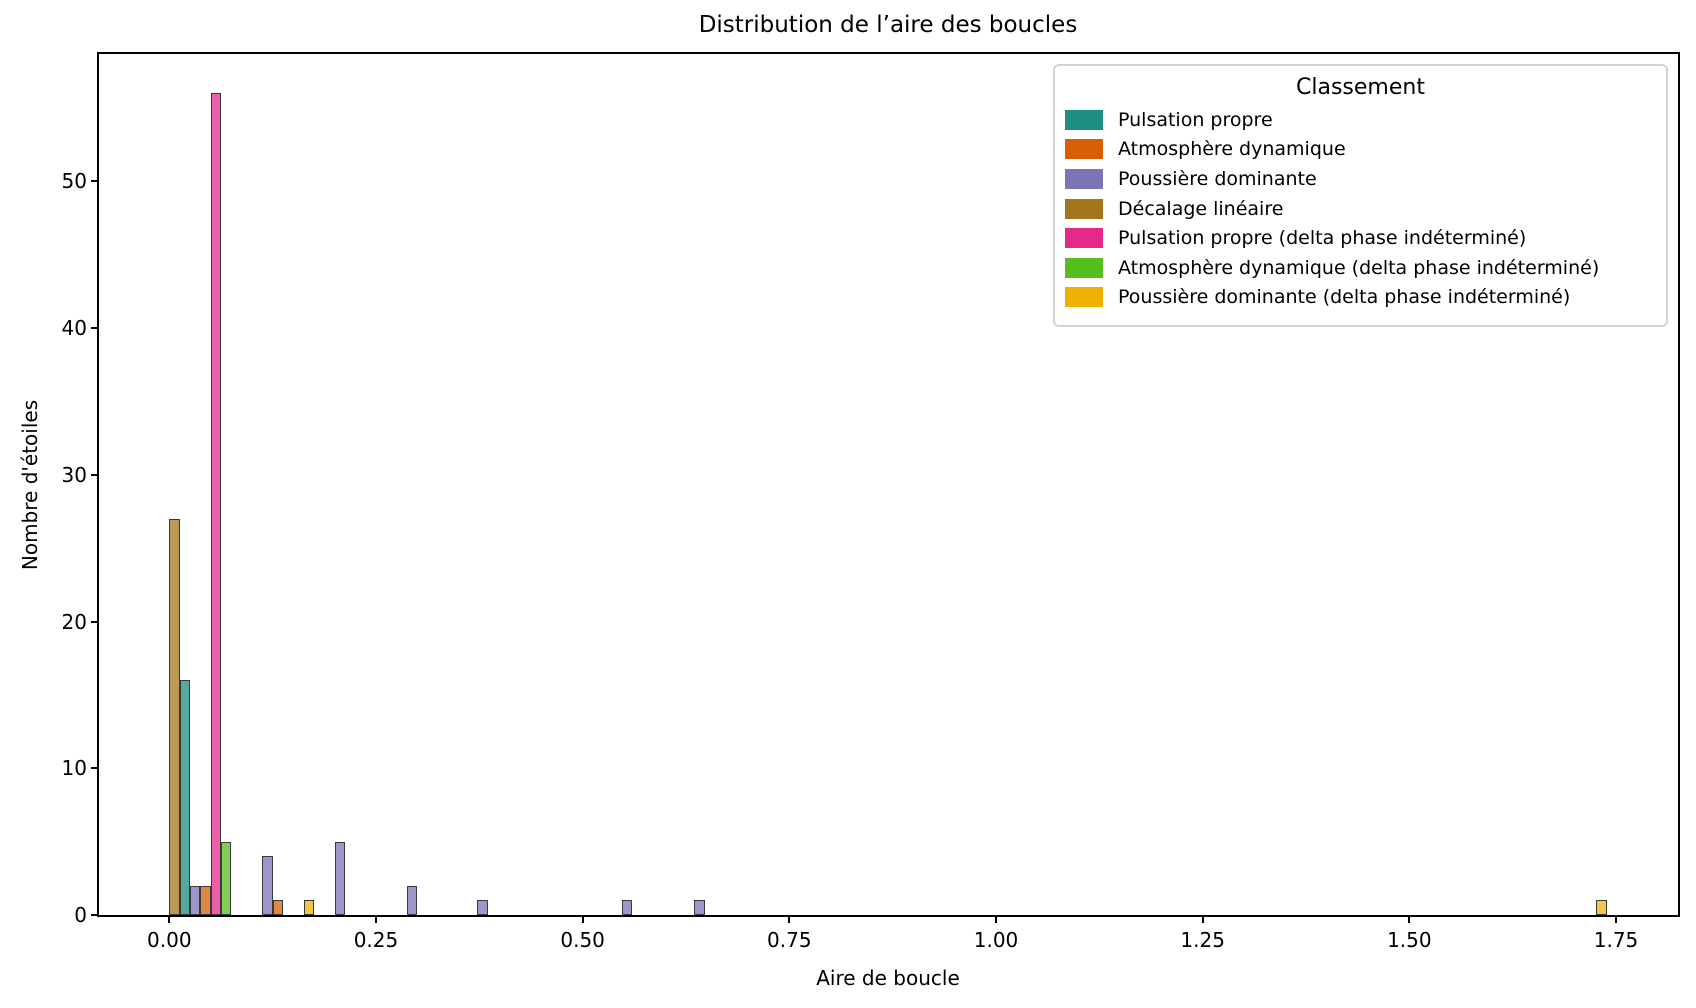 Image resolution: width=1696 pixels, height=1008 pixels. I want to click on y-tick-label: 0, so click(80, 915).